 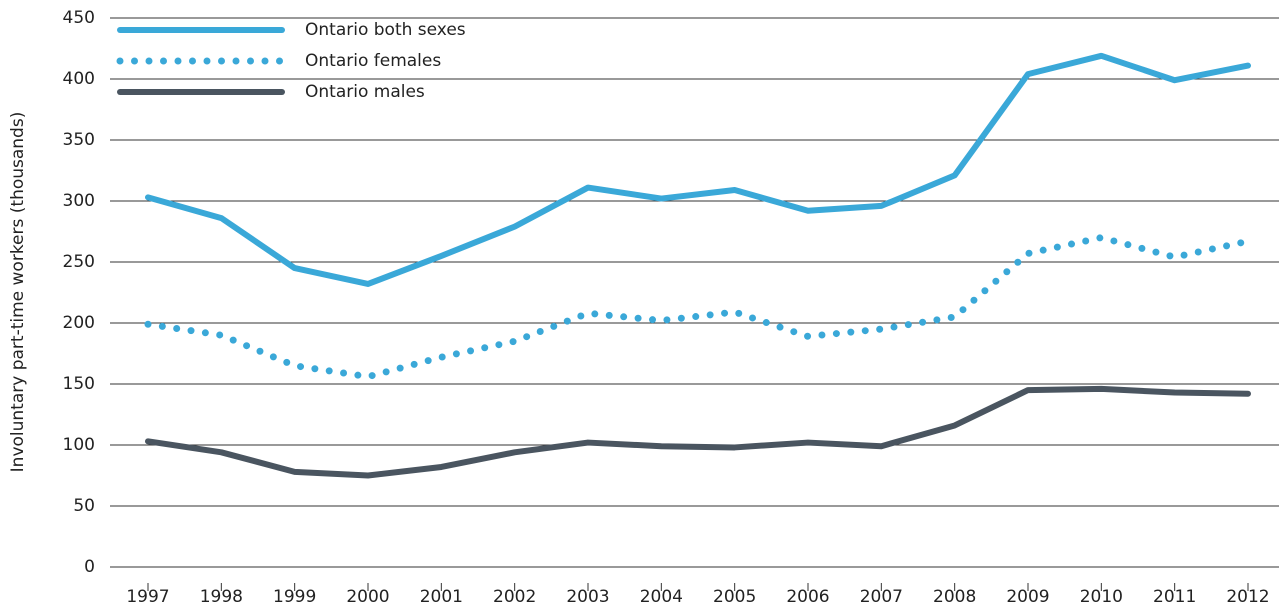 What do you see at coordinates (367, 595) in the screenshot?
I see `x-tick-label: 2000` at bounding box center [367, 595].